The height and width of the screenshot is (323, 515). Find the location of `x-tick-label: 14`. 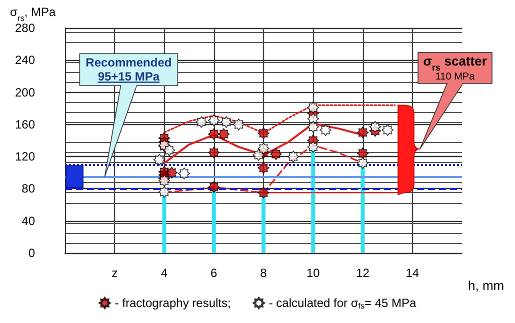

x-tick-label: 14 is located at coordinates (413, 273).